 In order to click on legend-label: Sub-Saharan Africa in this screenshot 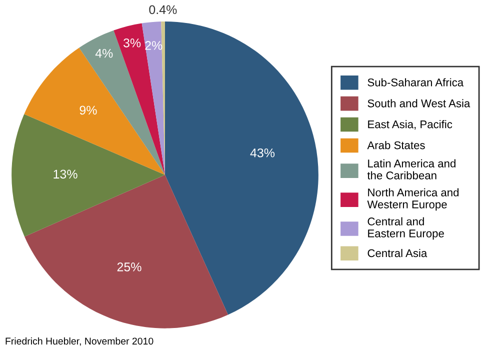, I will do `click(416, 82)`.